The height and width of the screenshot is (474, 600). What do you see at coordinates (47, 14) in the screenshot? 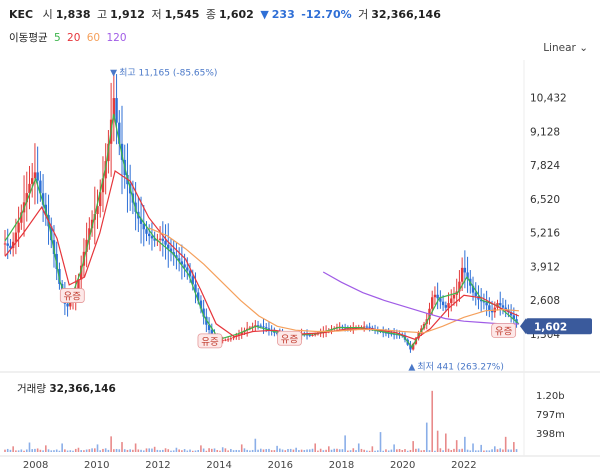
I see `open-label: 시` at bounding box center [47, 14].